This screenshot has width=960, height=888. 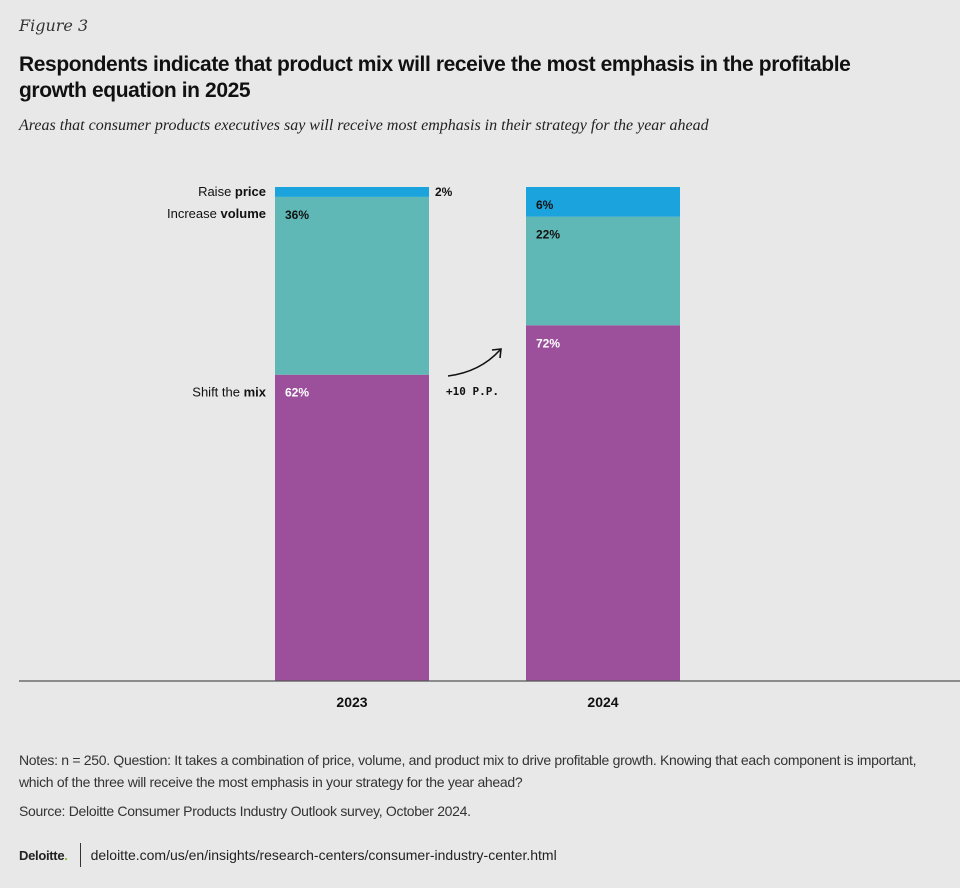 What do you see at coordinates (472, 391) in the screenshot?
I see `annotation: +10 P.P.` at bounding box center [472, 391].